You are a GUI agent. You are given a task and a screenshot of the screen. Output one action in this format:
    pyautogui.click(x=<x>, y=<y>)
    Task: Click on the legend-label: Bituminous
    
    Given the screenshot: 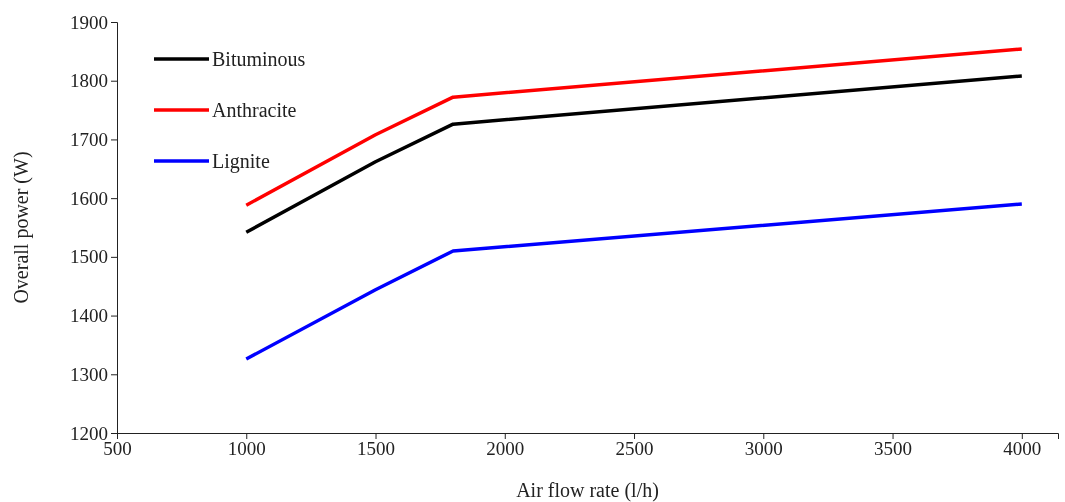 What is the action you would take?
    pyautogui.click(x=259, y=59)
    